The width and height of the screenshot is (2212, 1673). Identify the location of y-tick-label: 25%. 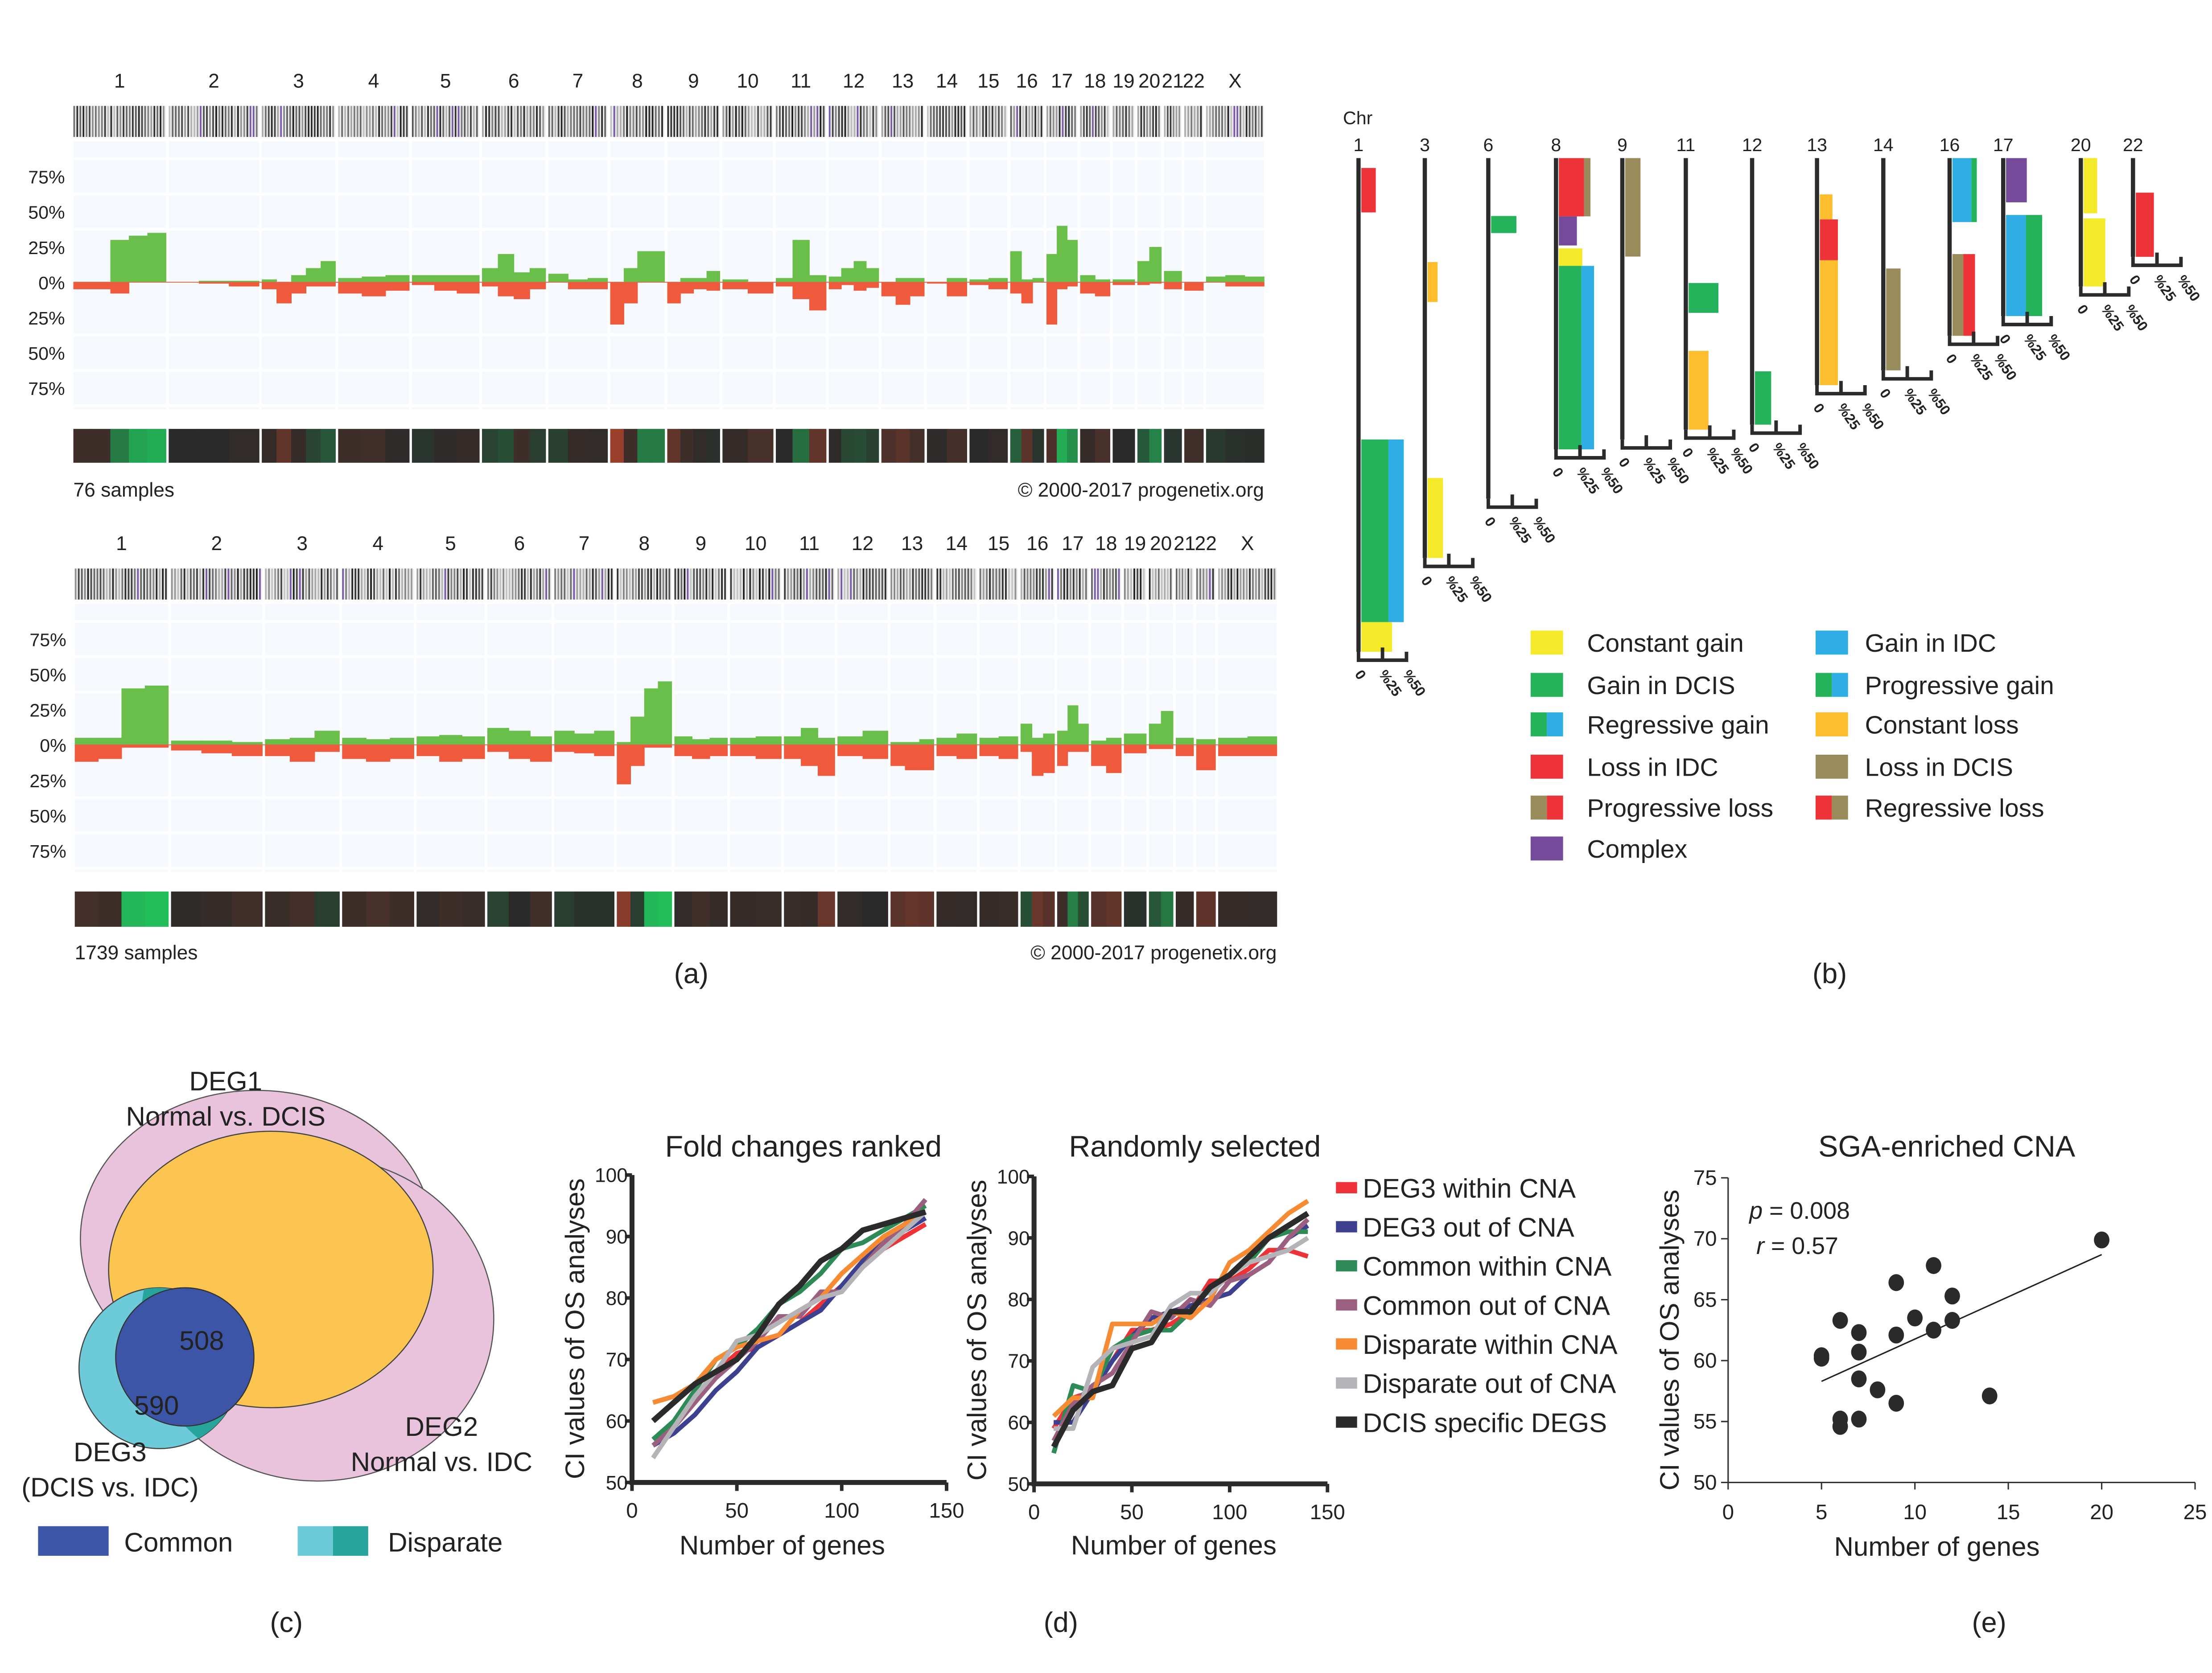
(47, 711).